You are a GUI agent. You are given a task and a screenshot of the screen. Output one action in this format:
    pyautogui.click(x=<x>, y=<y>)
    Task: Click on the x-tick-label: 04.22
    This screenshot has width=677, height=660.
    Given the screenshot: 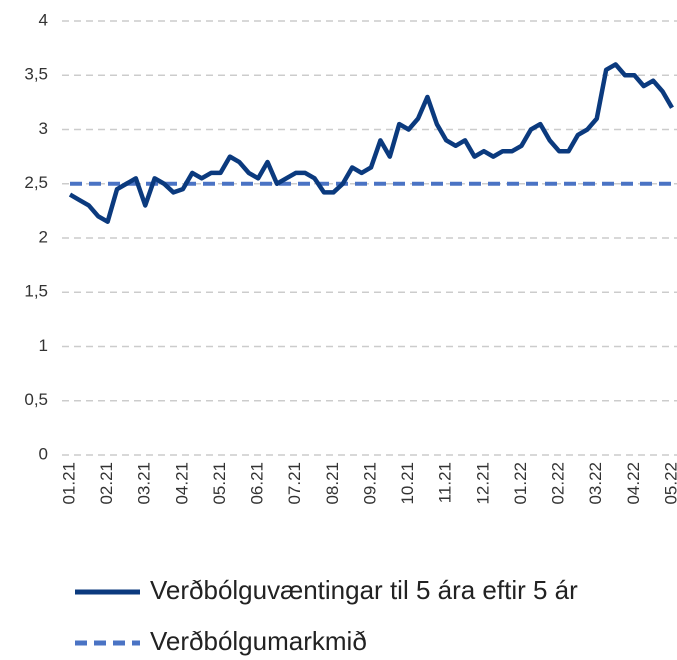 What is the action you would take?
    pyautogui.click(x=633, y=483)
    